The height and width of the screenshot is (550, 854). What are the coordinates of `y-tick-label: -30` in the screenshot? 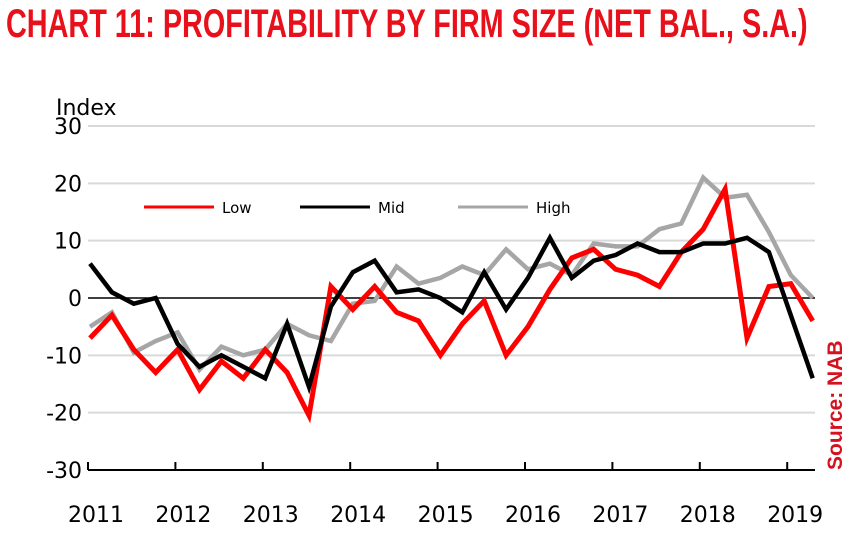 It's located at (64, 471).